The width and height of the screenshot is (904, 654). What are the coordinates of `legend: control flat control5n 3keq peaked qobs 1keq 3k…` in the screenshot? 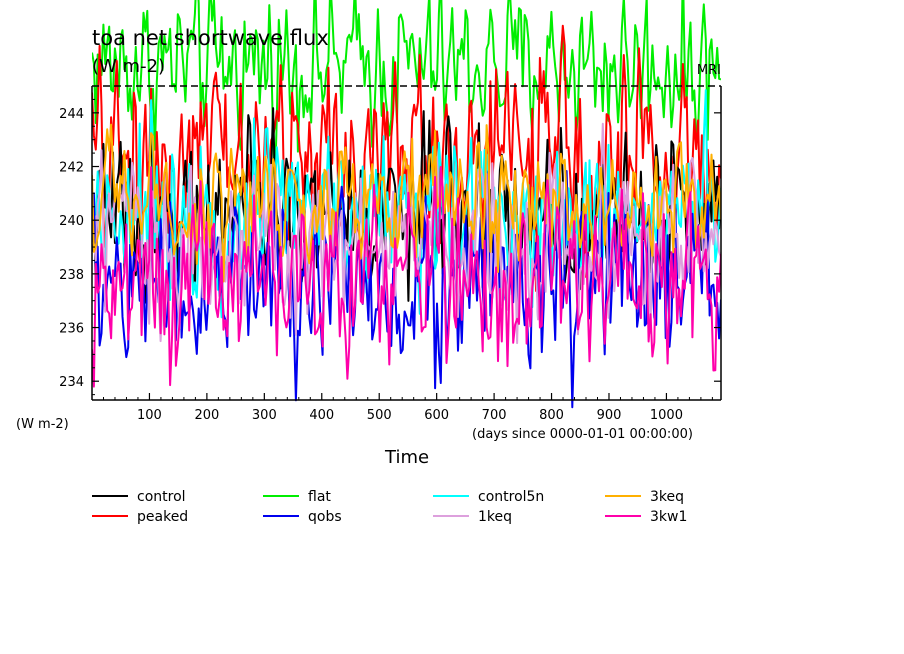 It's located at (389, 507).